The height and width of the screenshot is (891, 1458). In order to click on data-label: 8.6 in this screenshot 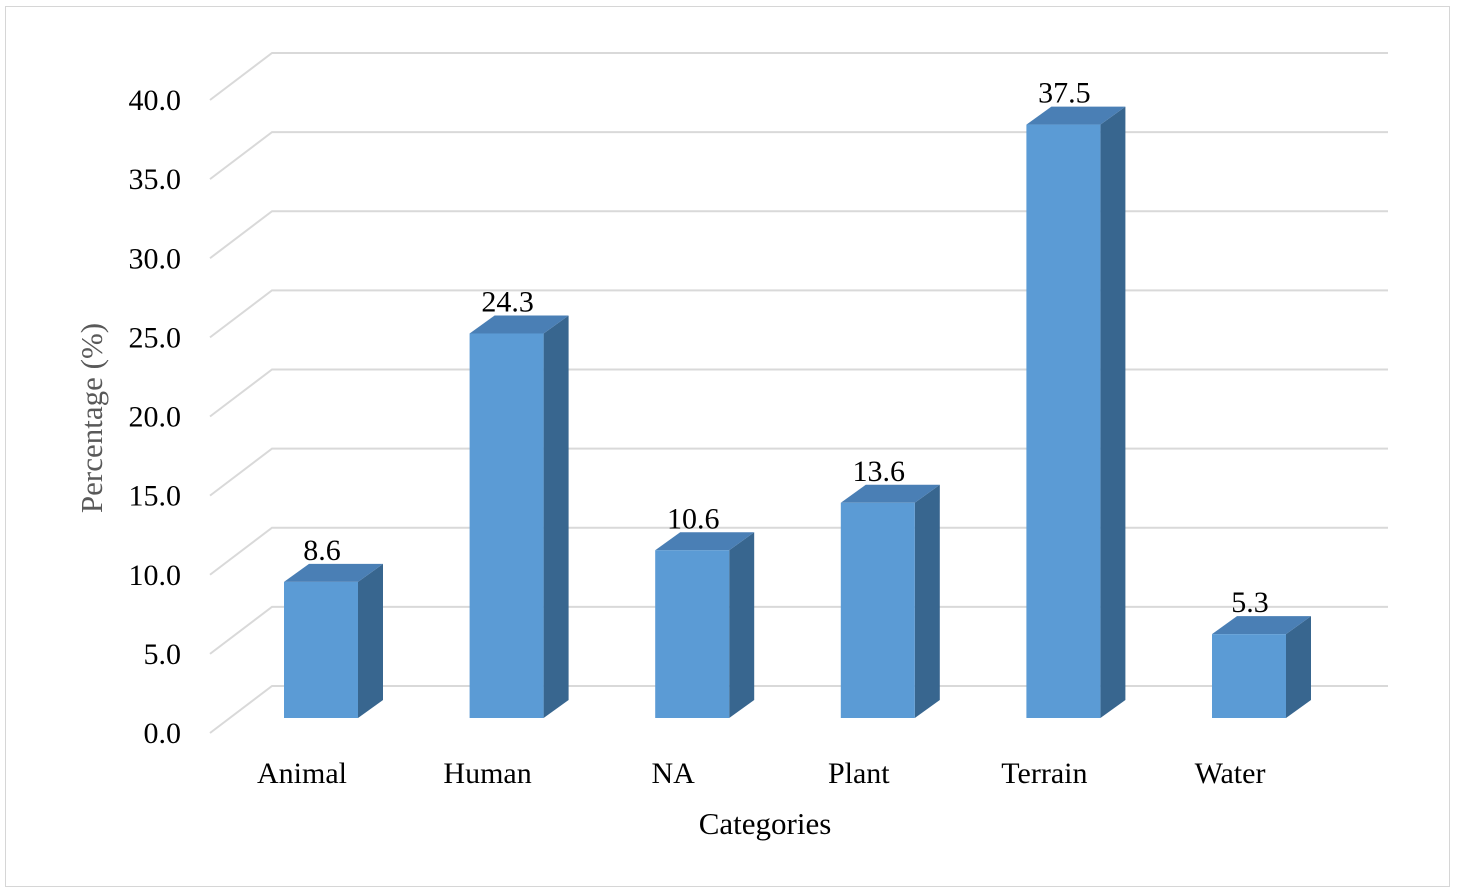, I will do `click(322, 550)`.